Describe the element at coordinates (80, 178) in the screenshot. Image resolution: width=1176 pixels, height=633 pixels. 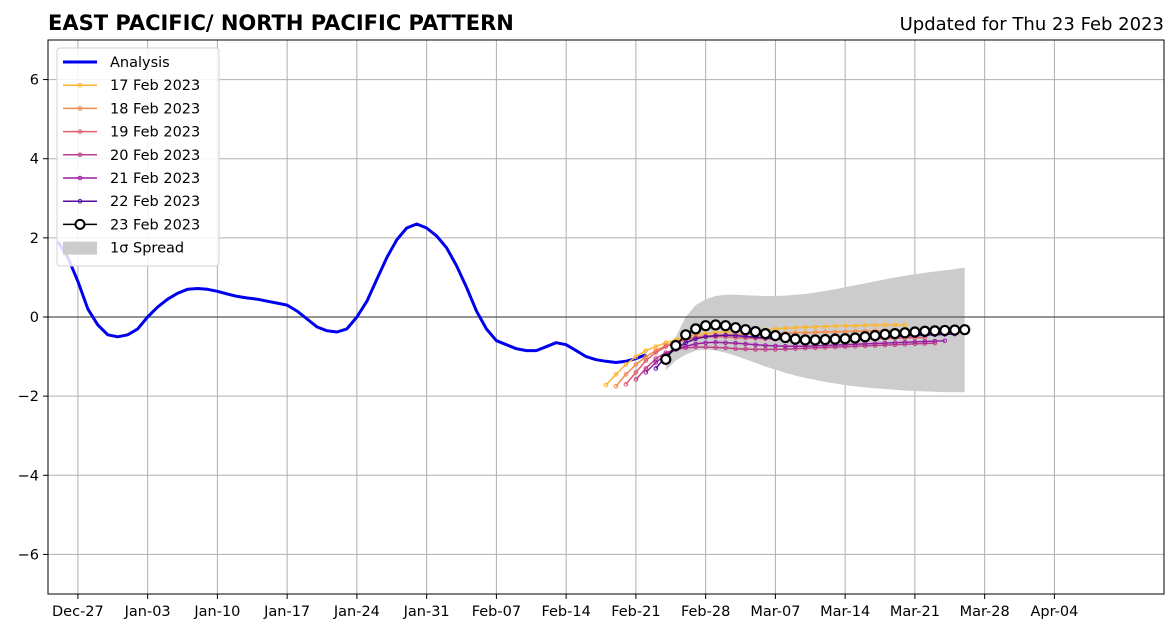
I see `legend-marker-21-feb-2023` at that location.